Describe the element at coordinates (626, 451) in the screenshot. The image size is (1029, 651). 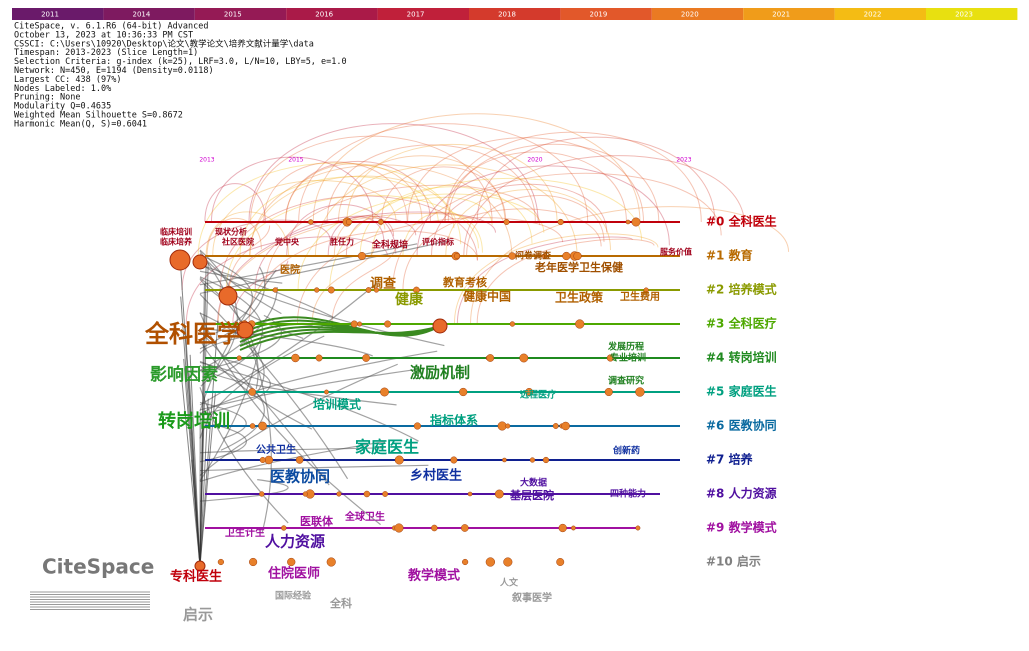
I see `keyword: 创新药` at that location.